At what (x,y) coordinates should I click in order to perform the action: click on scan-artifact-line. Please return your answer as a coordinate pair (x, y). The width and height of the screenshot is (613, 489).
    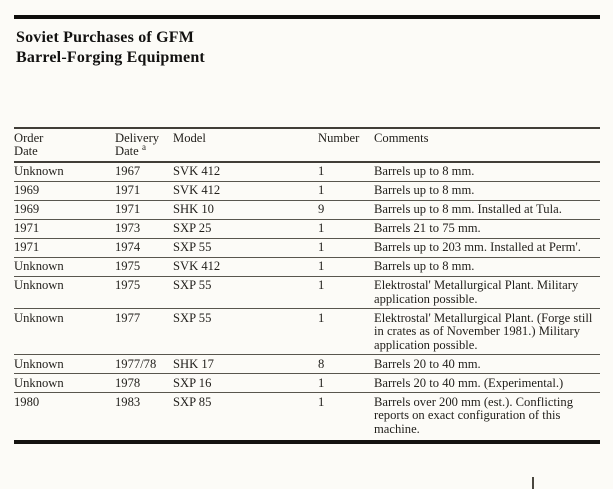
    Looking at the image, I should click on (533, 483).